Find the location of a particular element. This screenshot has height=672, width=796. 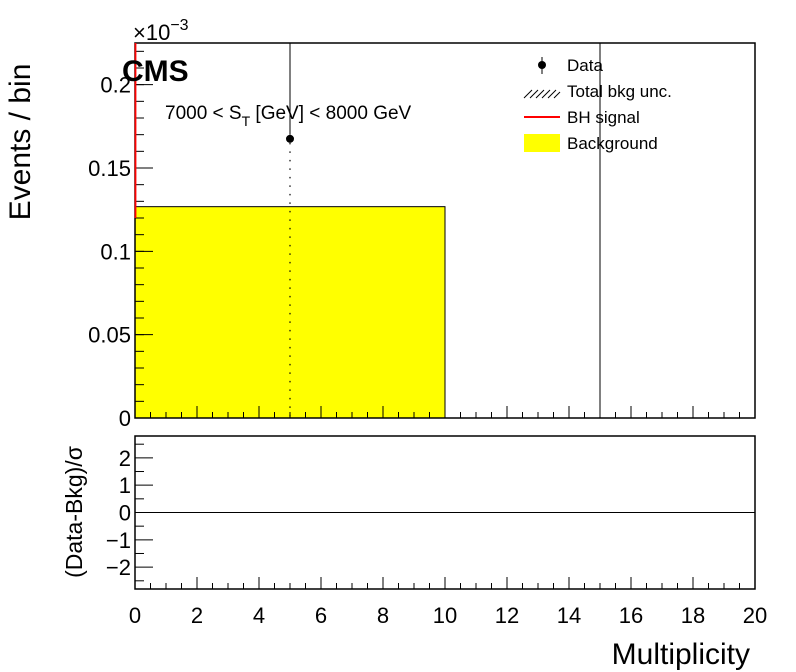

x-tick-label: 6 is located at coordinates (321, 615).